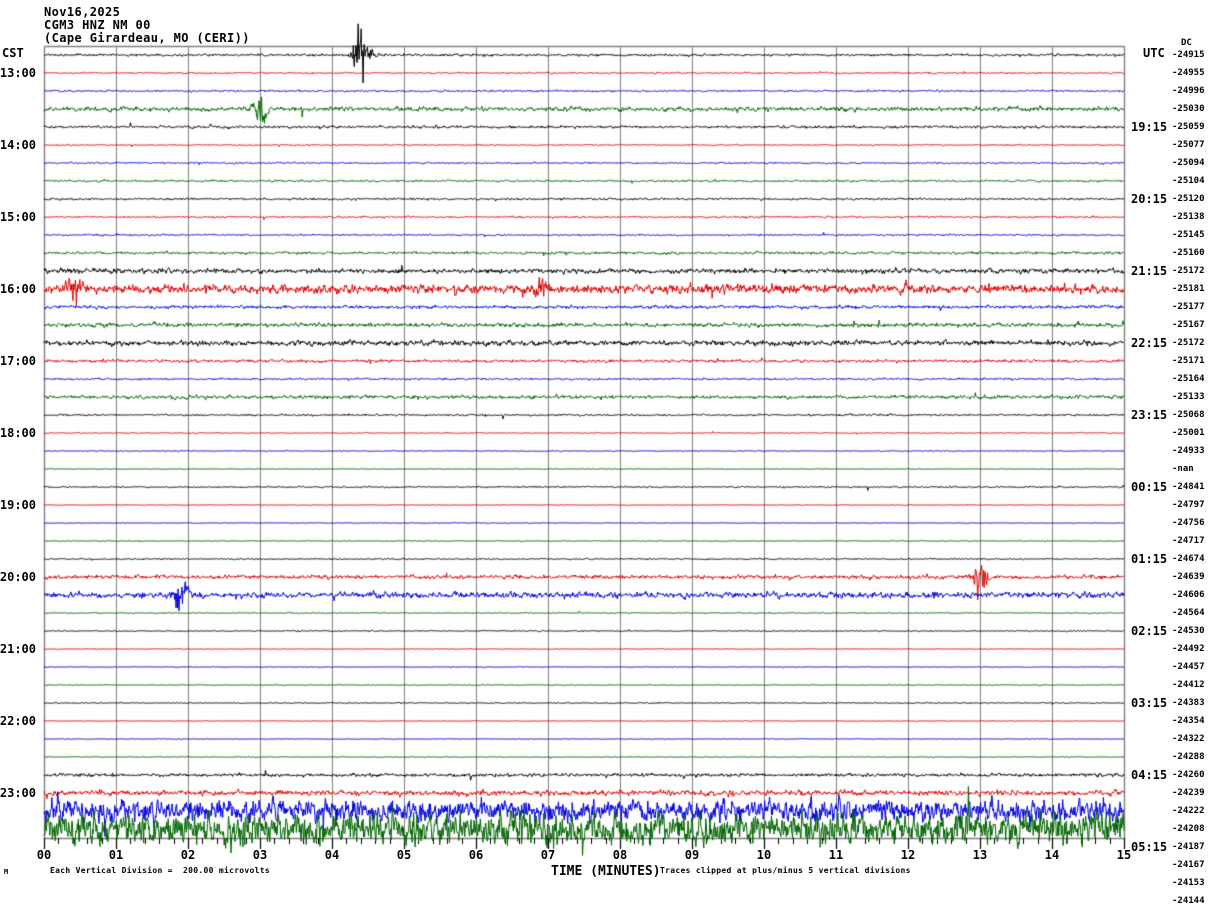 The width and height of the screenshot is (1210, 906). I want to click on x-tick-label: 06, so click(476, 855).